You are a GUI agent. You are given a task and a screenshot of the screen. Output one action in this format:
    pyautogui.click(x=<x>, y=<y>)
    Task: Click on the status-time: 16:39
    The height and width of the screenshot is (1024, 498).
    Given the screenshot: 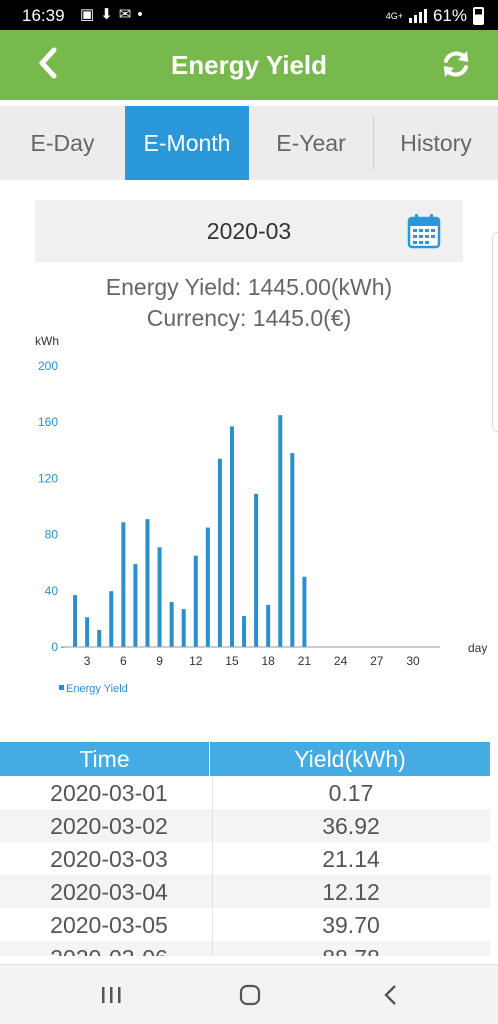 What is the action you would take?
    pyautogui.click(x=43, y=15)
    